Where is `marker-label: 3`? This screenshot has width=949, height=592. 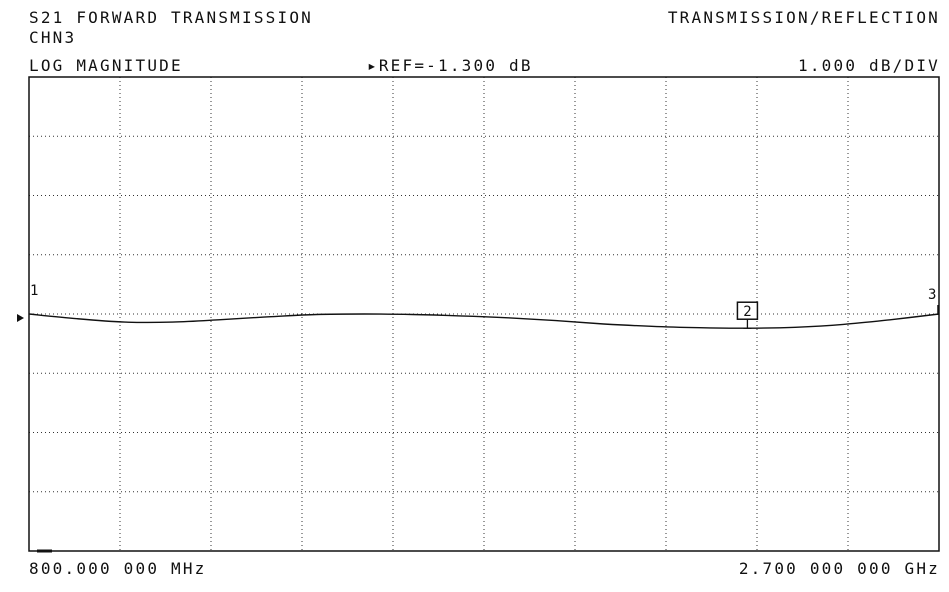
marker-label: 3 is located at coordinates (932, 295).